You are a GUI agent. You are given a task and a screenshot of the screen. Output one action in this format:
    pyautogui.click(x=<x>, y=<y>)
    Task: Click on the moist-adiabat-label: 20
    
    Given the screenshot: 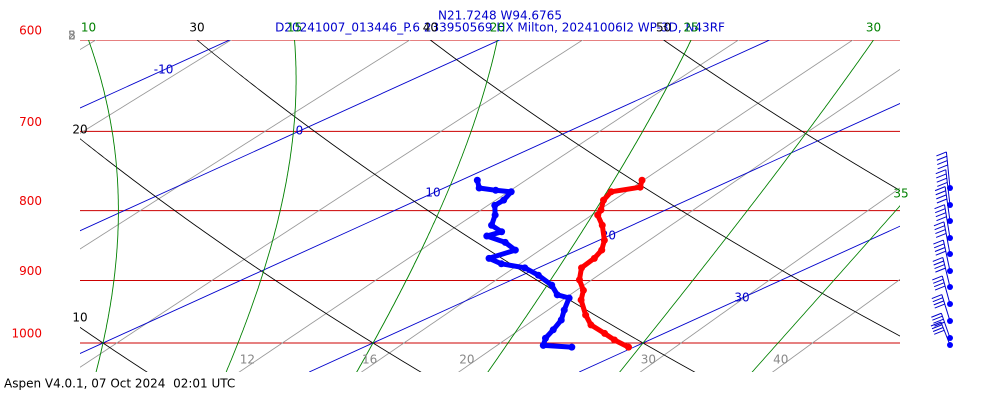 What is the action you would take?
    pyautogui.click(x=497, y=28)
    